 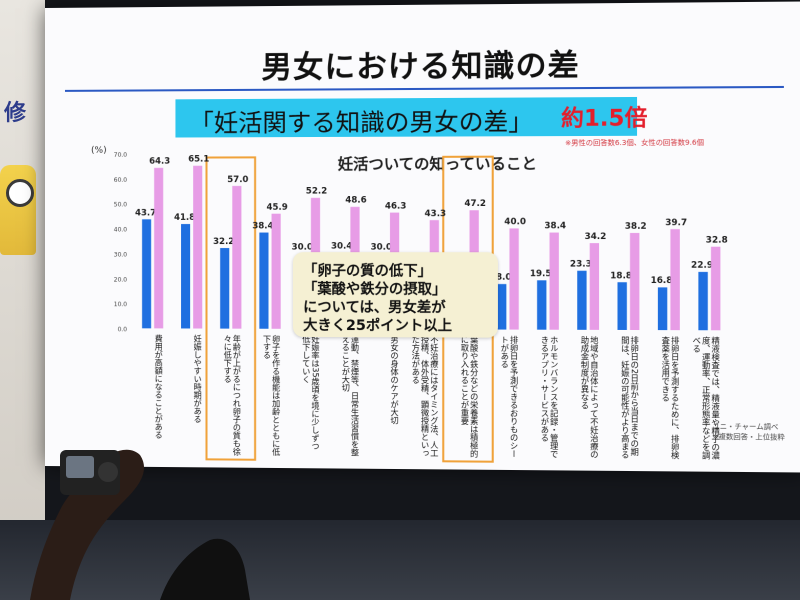 I want to click on highlight-frame, so click(x=231, y=308).